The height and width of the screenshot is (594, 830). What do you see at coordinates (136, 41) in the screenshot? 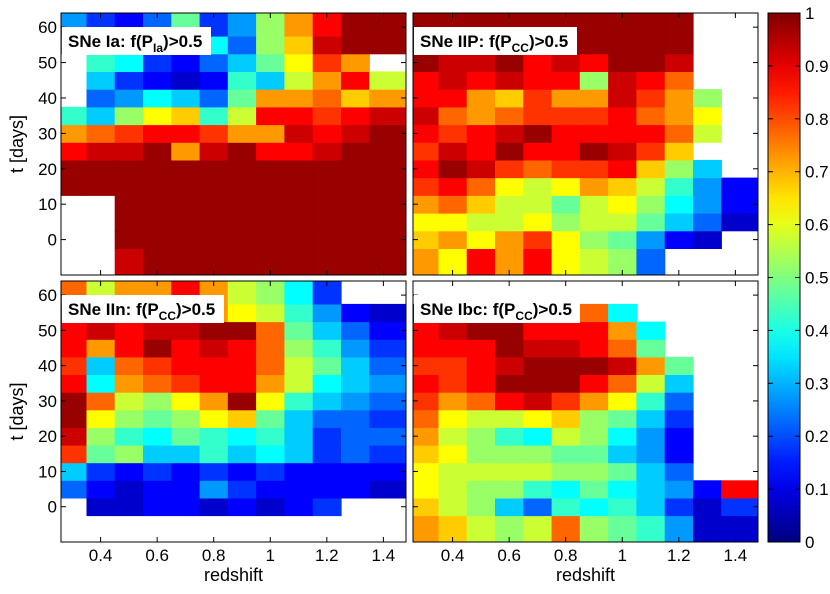
I see `panel-title: SNe Ia: f(PIa)>0.5` at bounding box center [136, 41].